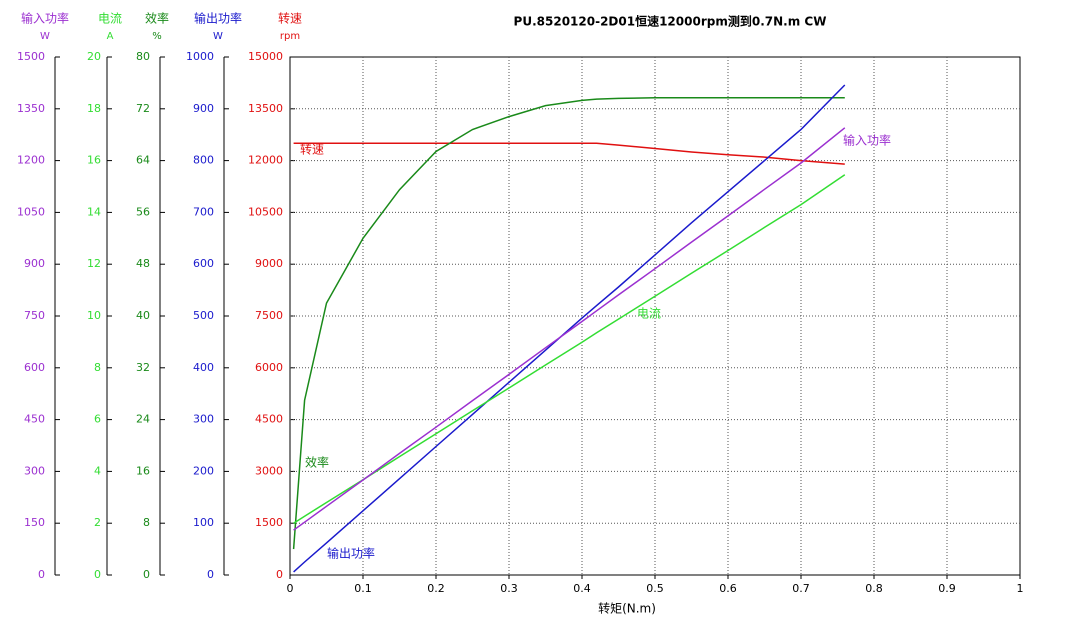 Image resolution: width=1067 pixels, height=631 pixels. What do you see at coordinates (110, 19) in the screenshot?
I see `y-axis-title: 电流` at bounding box center [110, 19].